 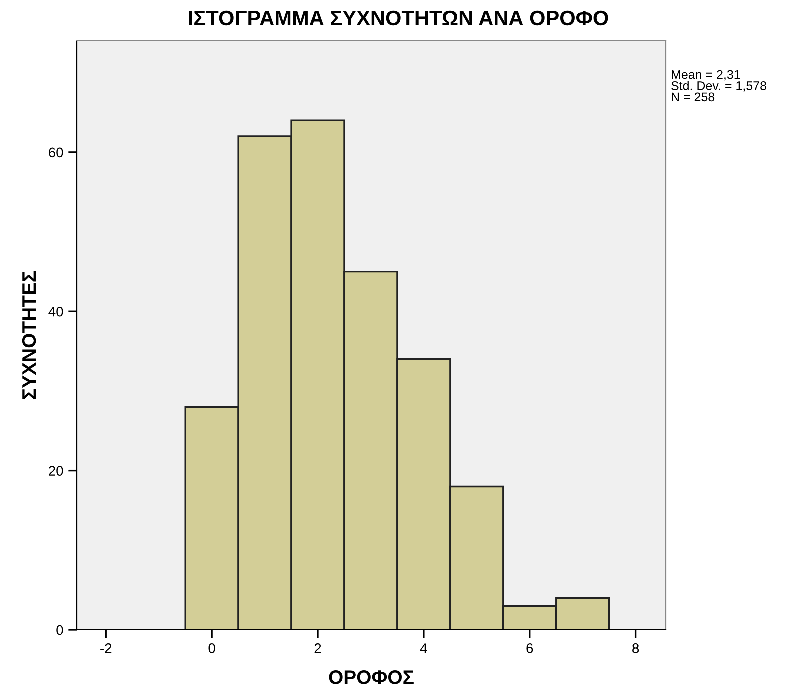 I want to click on x-axis-title: ΟΡΟΦΟΣ, so click(x=371, y=677).